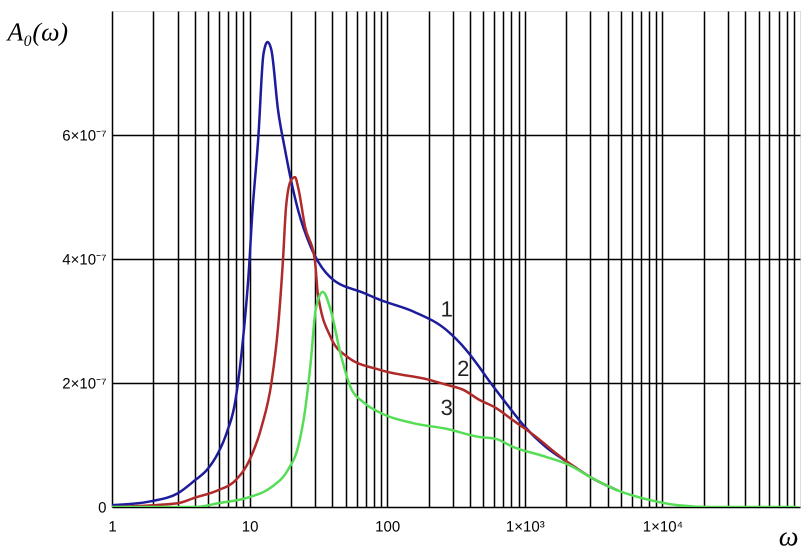 This screenshot has height=556, width=804. Describe the element at coordinates (525, 527) in the screenshot. I see `x-tick-label: 1×10³` at that location.